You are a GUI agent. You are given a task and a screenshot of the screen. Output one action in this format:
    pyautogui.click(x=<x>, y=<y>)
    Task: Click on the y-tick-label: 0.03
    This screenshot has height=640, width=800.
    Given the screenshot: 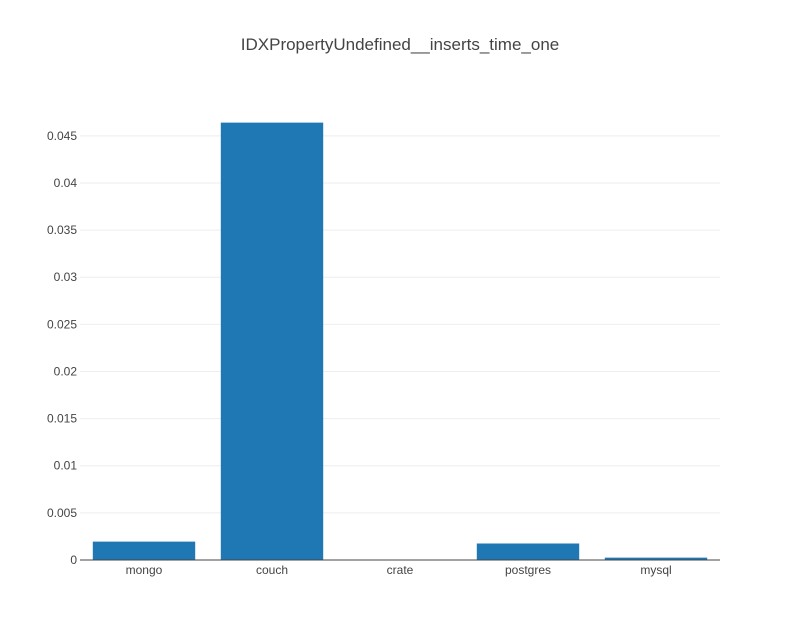 What is the action you would take?
    pyautogui.click(x=66, y=277)
    